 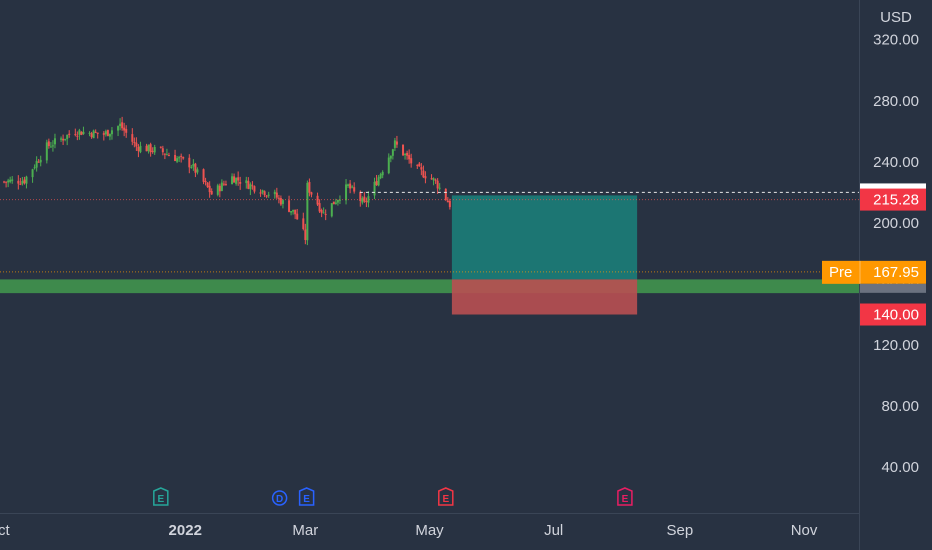 What do you see at coordinates (553, 530) in the screenshot?
I see `time-tick-label: Jul` at bounding box center [553, 530].